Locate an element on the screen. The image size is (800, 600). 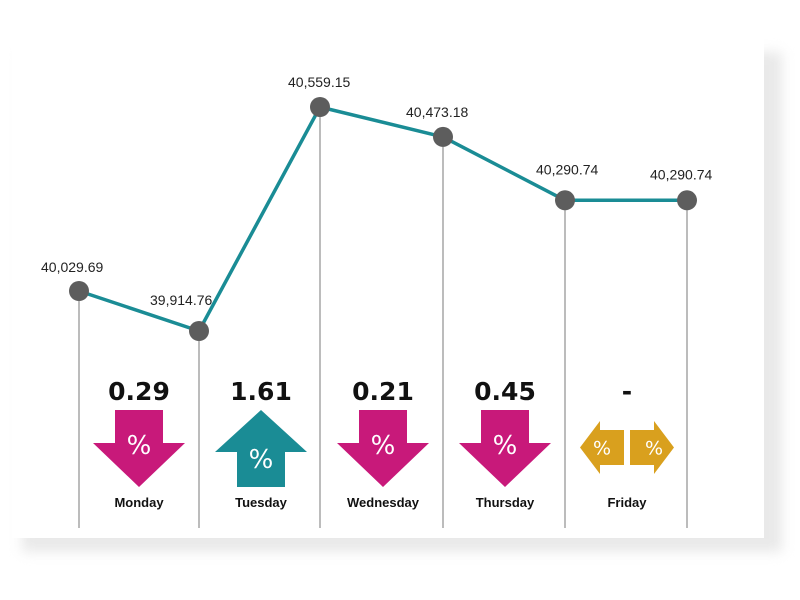
day-change-wednesday: 0.21% Wednesday is located at coordinates (383, 443).